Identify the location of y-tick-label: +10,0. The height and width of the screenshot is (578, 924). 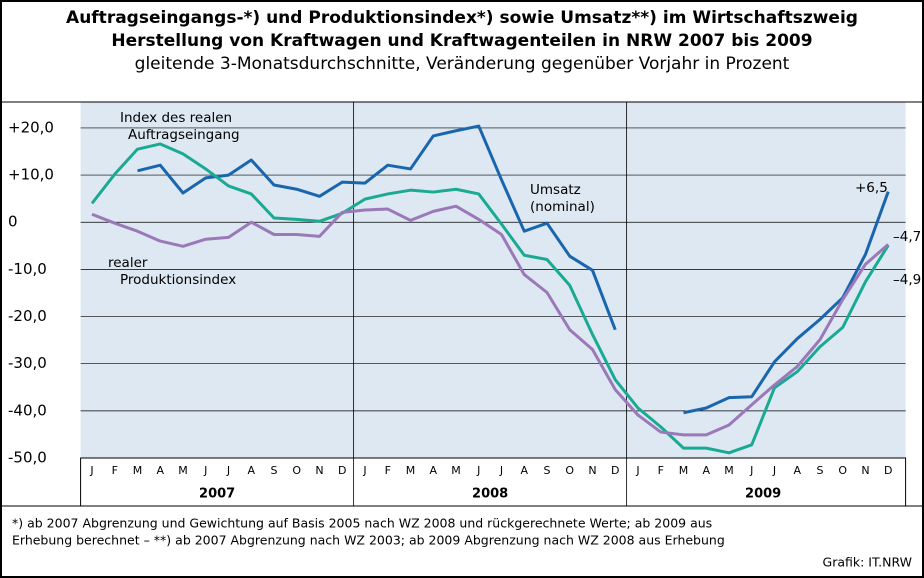
(31, 175).